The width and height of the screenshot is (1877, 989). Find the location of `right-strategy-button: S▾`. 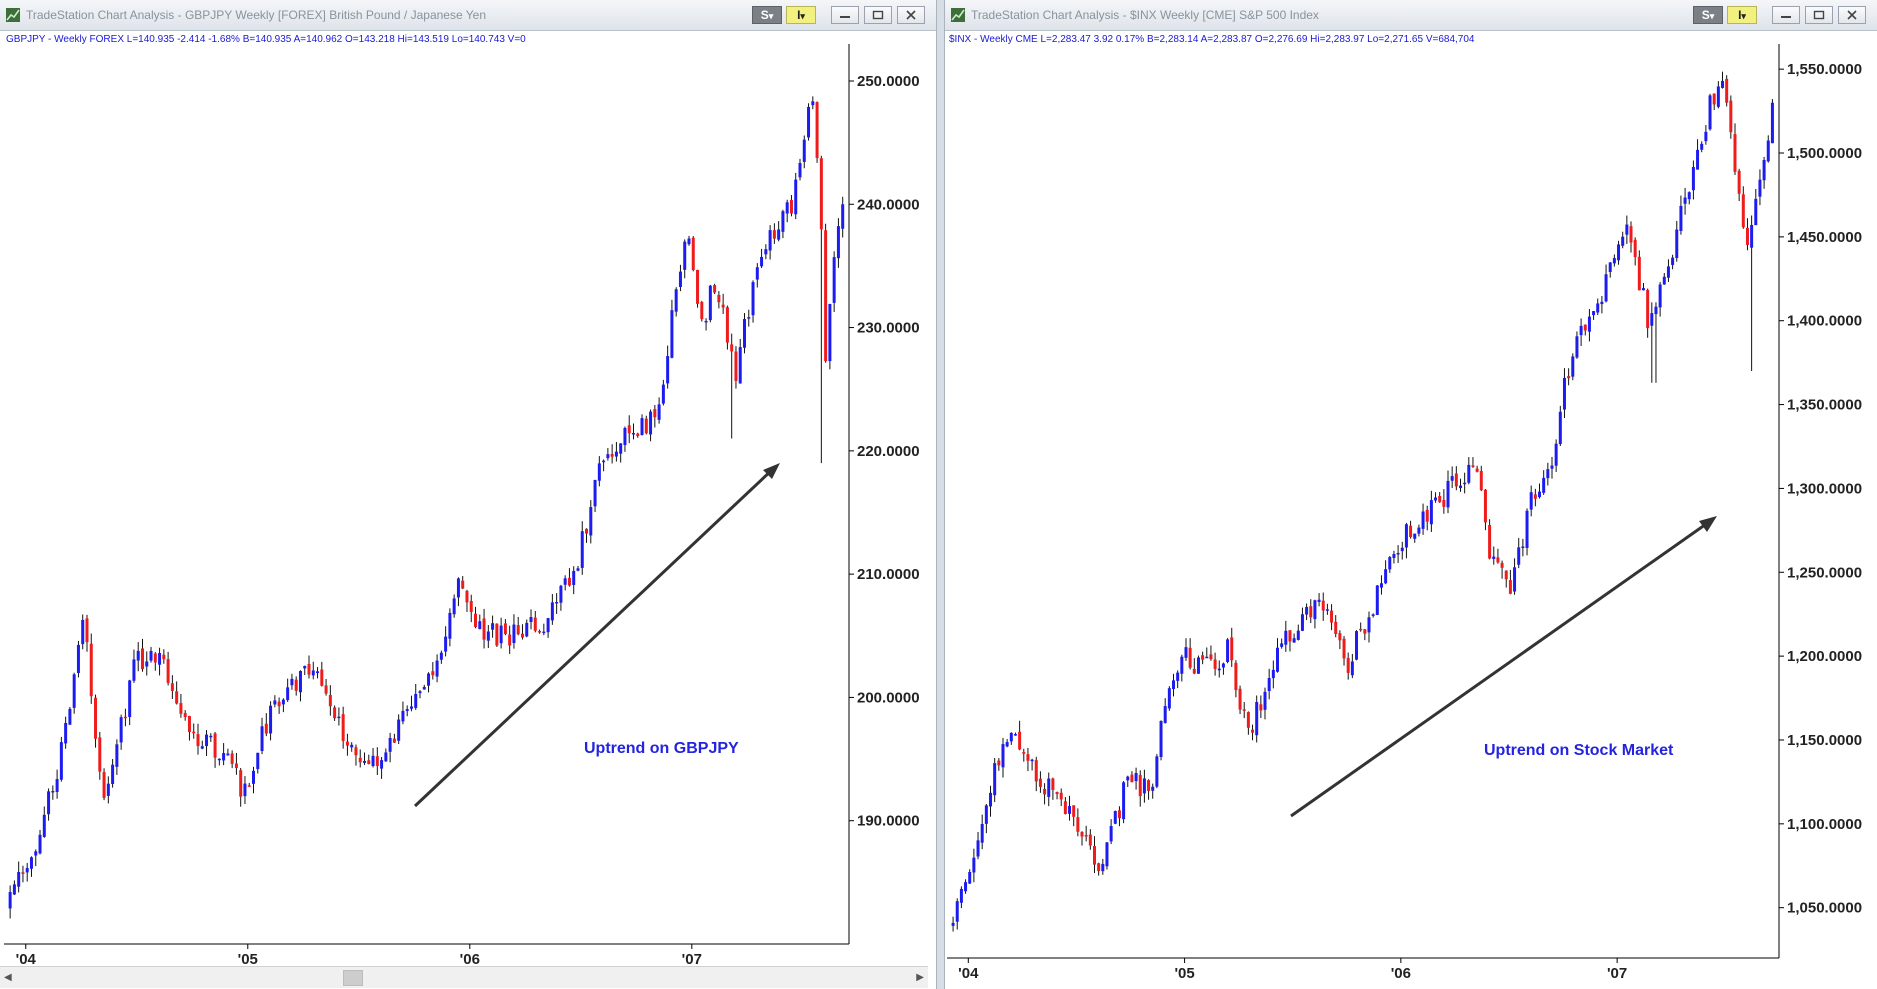

right-strategy-button: S▾ is located at coordinates (1708, 15).